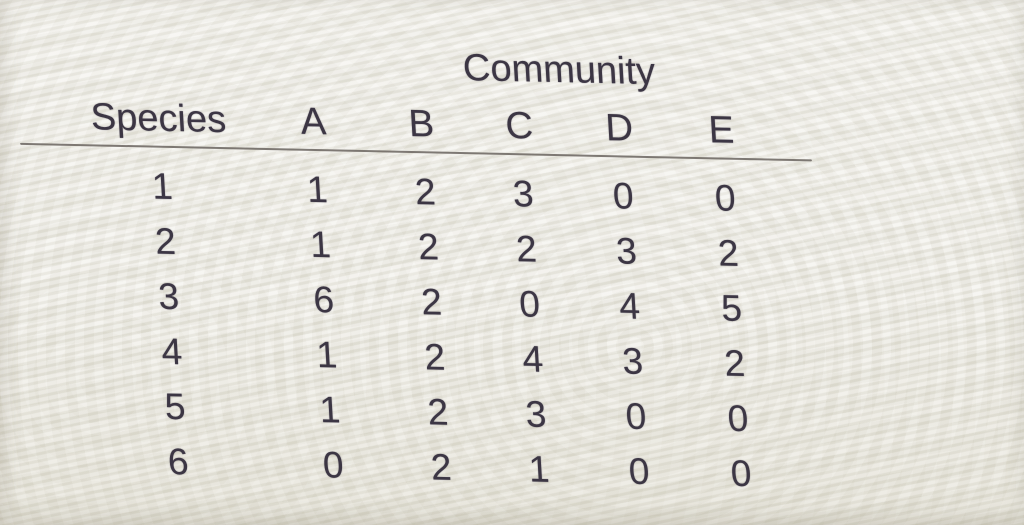 Image resolution: width=1024 pixels, height=525 pixels. What do you see at coordinates (172, 351) in the screenshot?
I see `species-cell: 4` at bounding box center [172, 351].